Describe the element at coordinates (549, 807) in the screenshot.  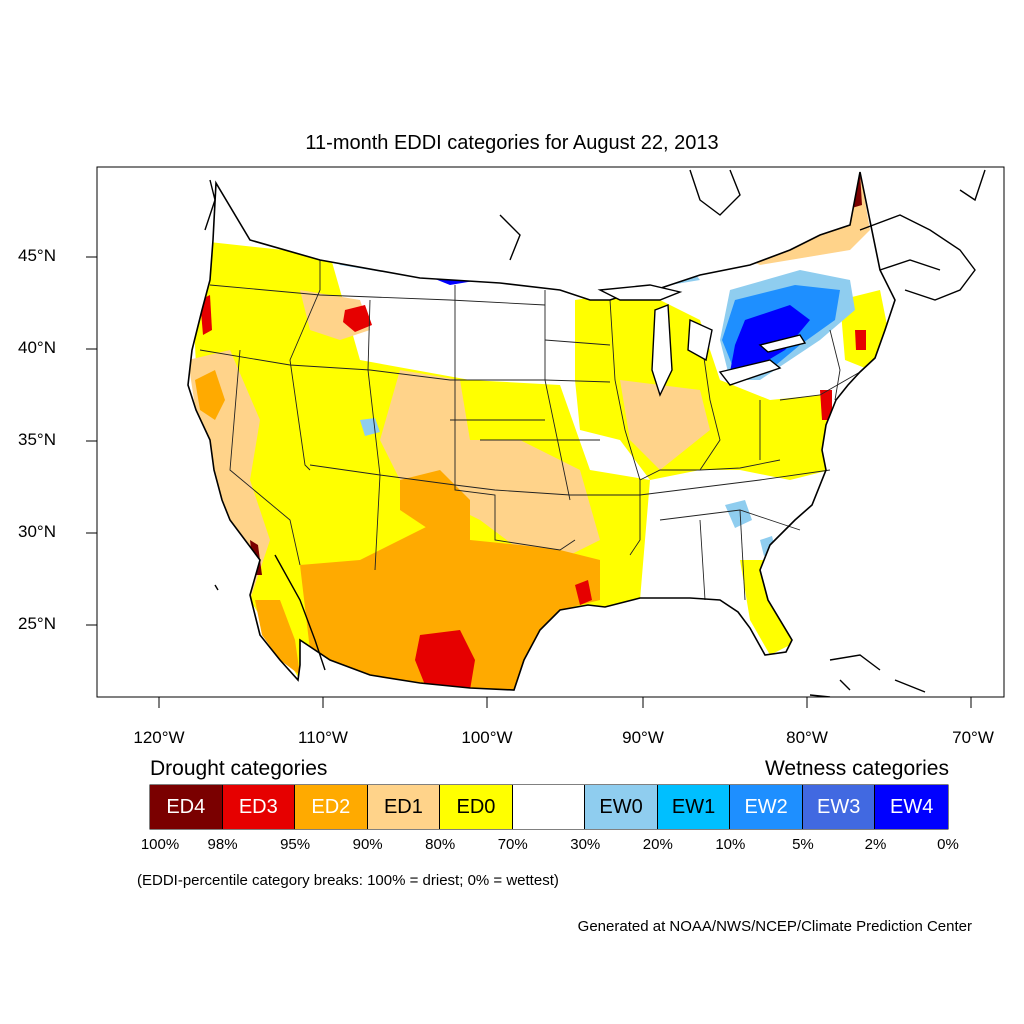
I see `legend-swatch-neutral` at that location.